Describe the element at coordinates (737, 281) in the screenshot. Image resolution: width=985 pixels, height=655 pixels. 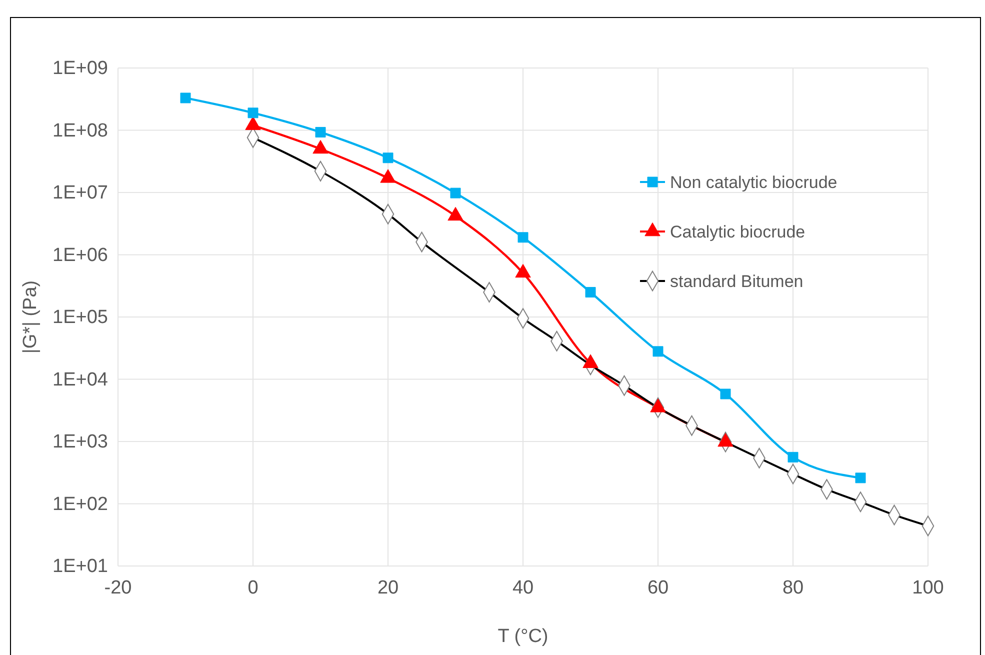
I see `legend-label: standard Bitumen` at that location.